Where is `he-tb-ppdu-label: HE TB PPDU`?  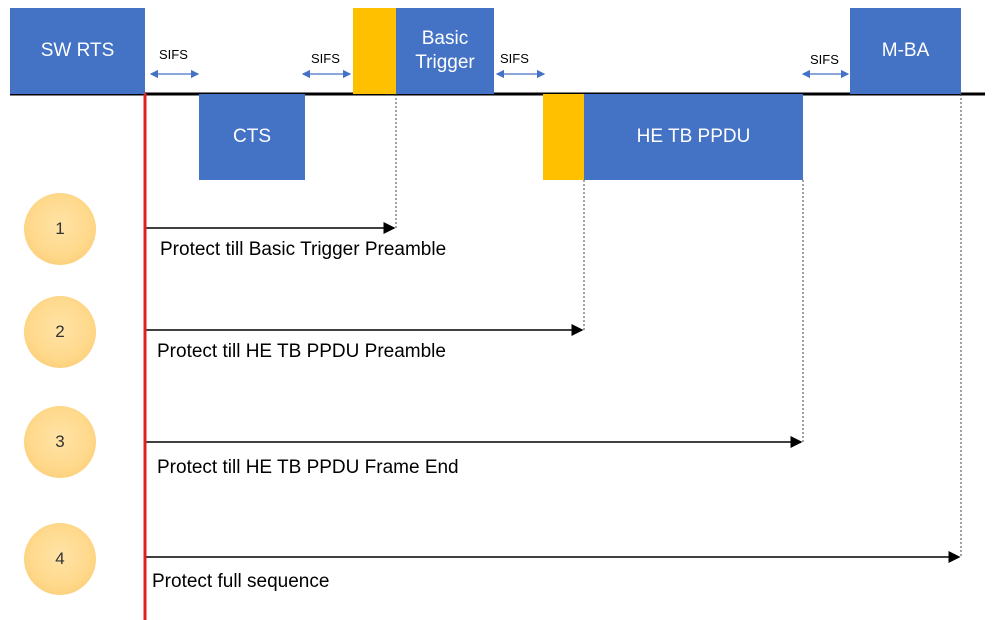
he-tb-ppdu-label: HE TB PPDU is located at coordinates (693, 136).